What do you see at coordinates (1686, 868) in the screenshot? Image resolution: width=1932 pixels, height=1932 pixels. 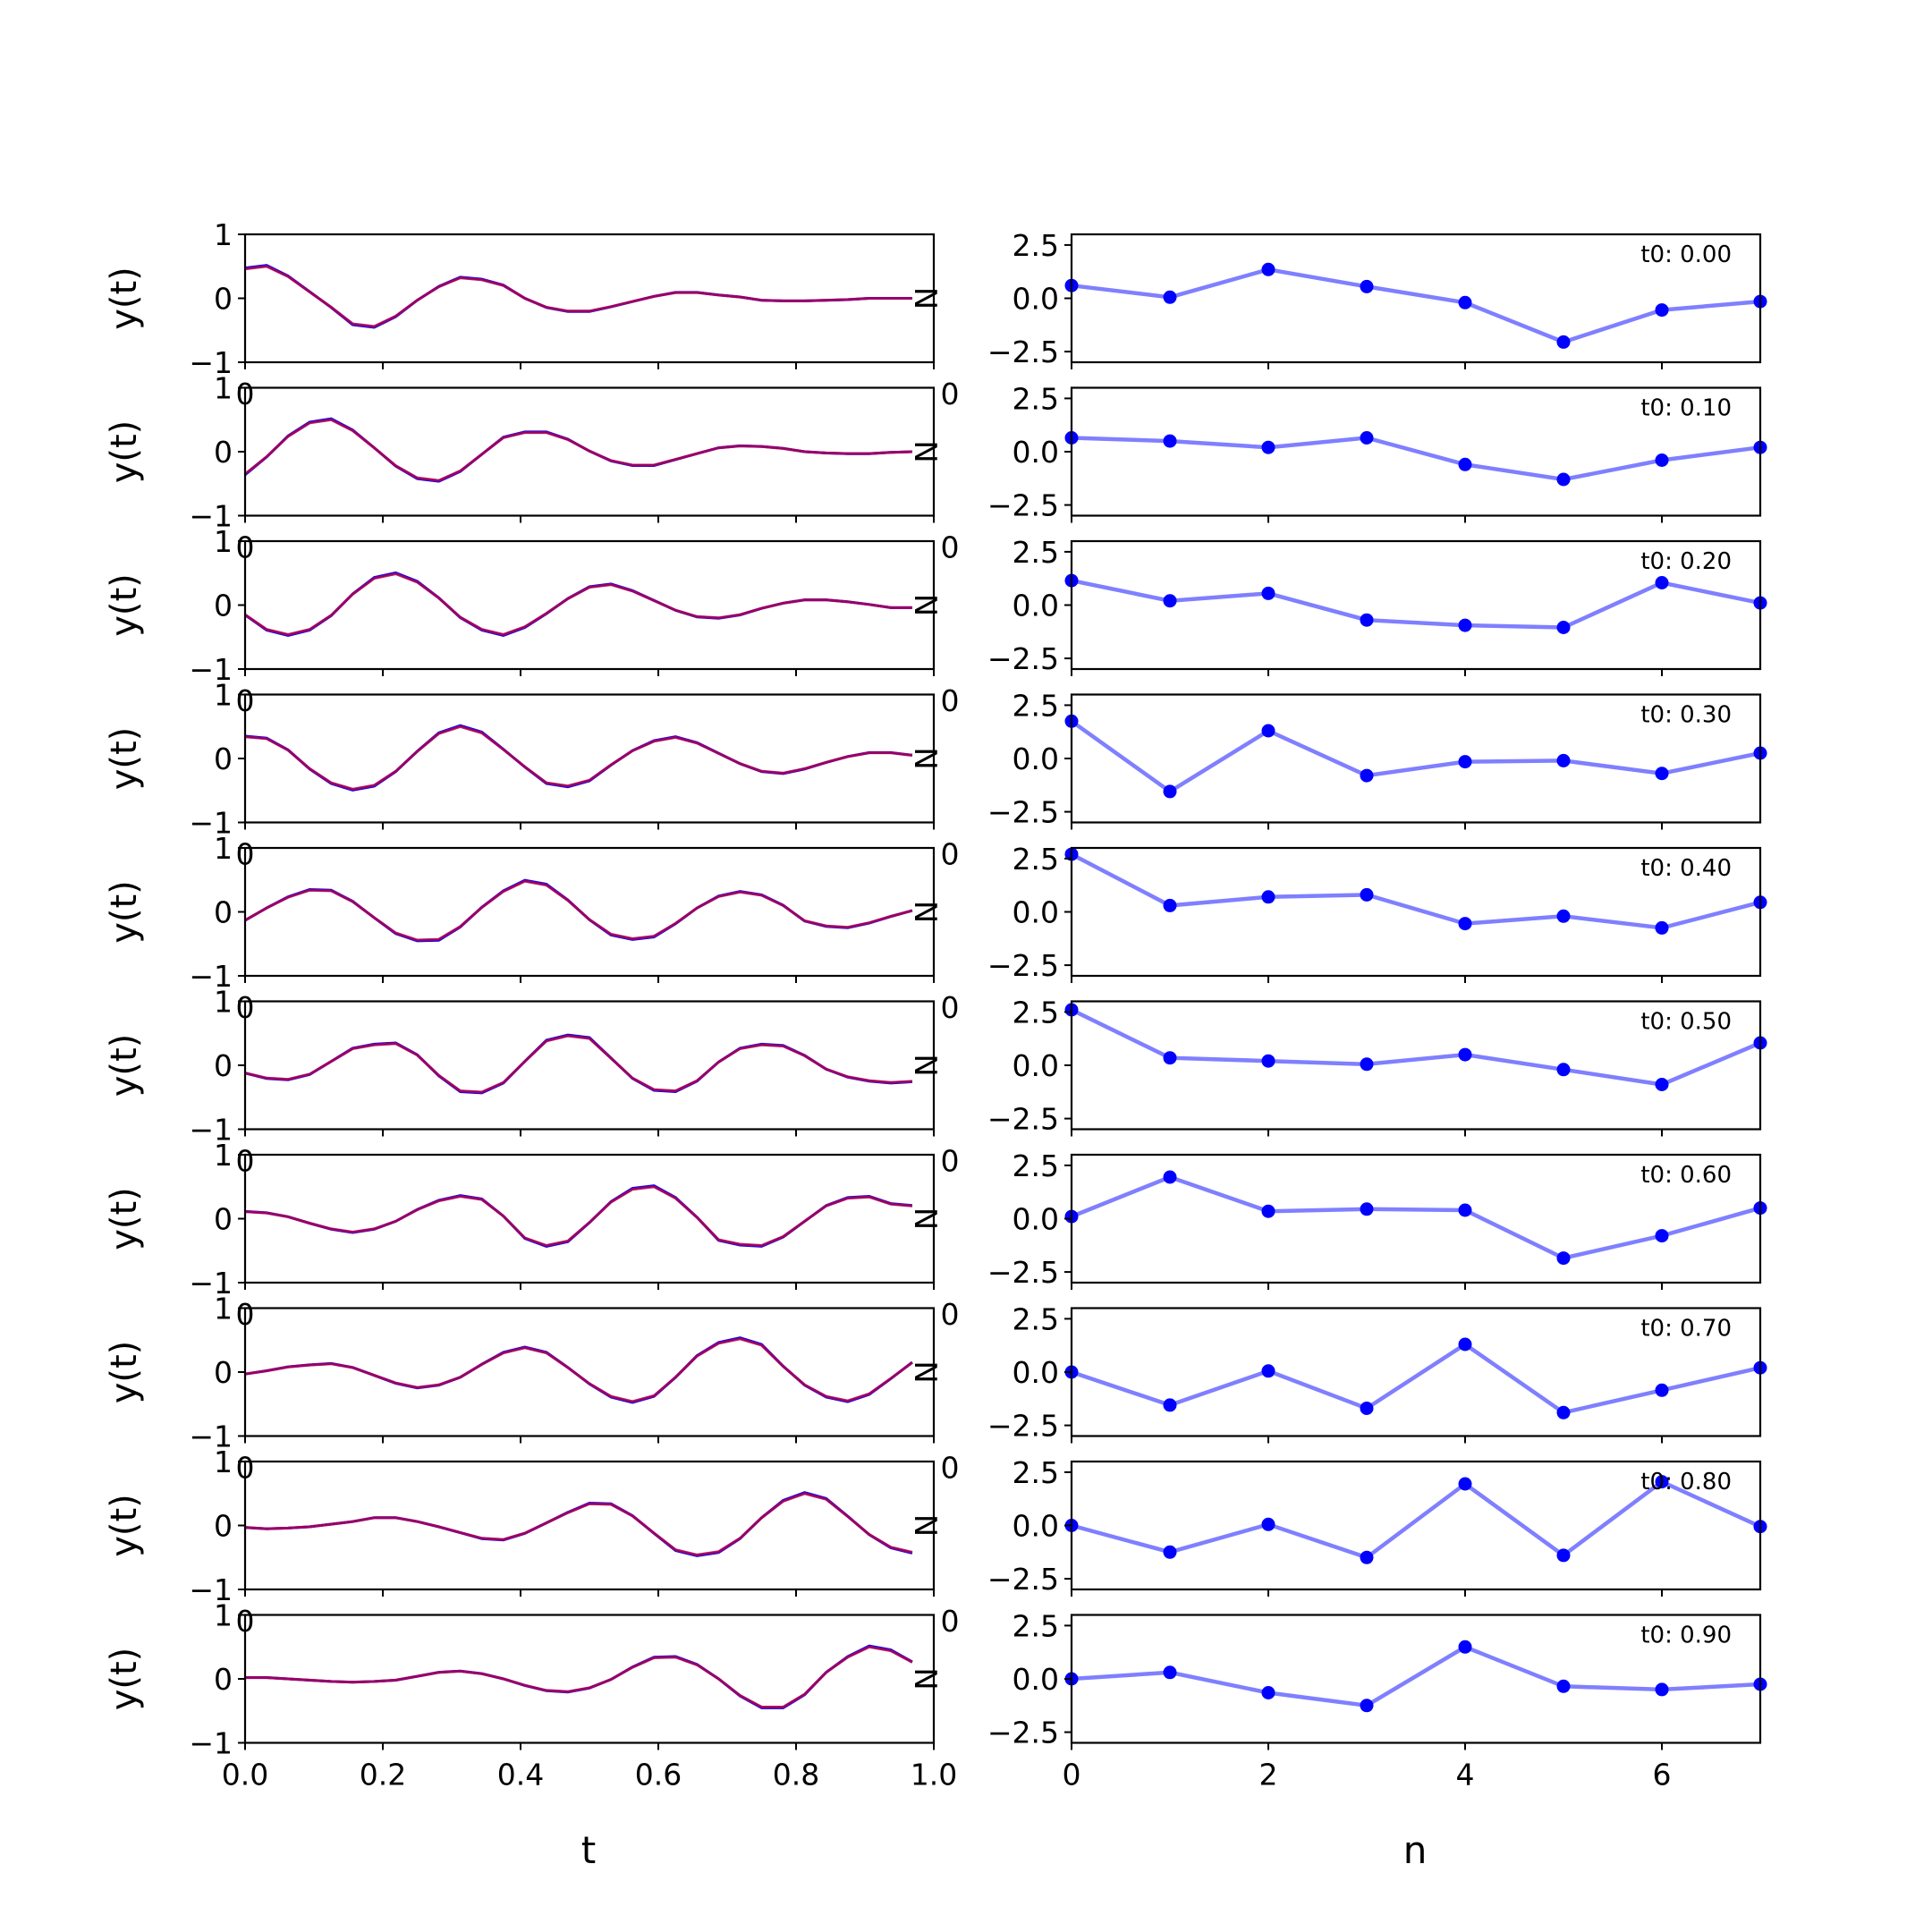 I see `panel-annotation: t0: 0.40` at bounding box center [1686, 868].